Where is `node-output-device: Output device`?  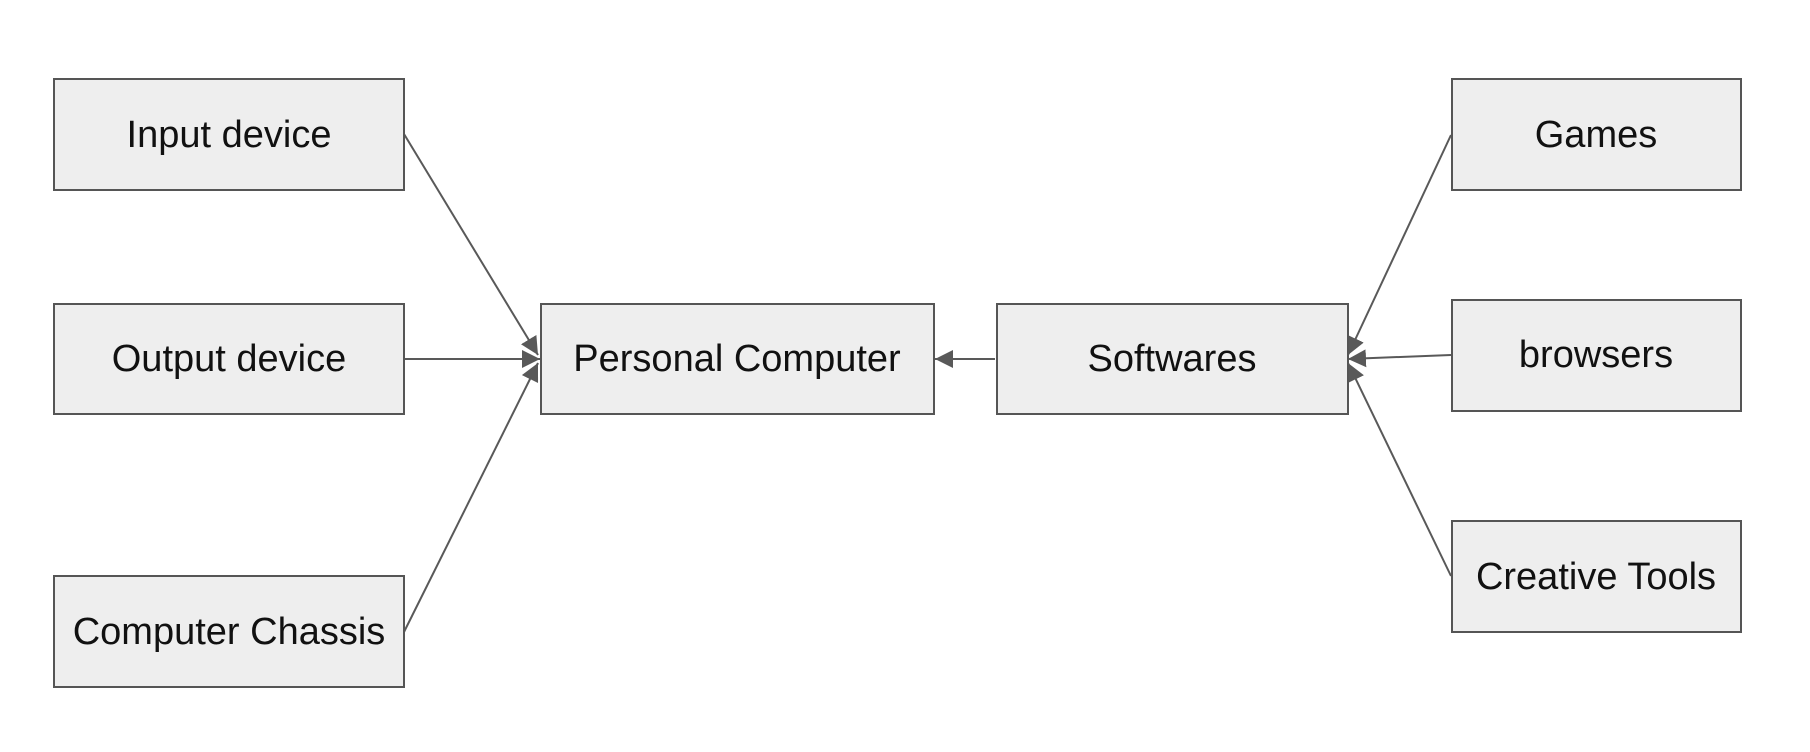
node-output-device: Output device is located at coordinates (229, 359).